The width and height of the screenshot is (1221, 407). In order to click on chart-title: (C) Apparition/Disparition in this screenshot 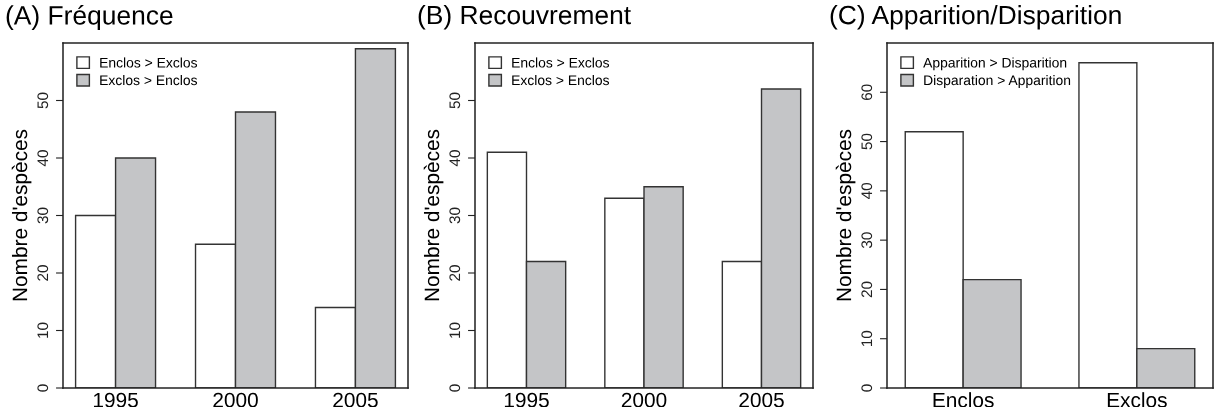, I will do `click(975, 17)`.